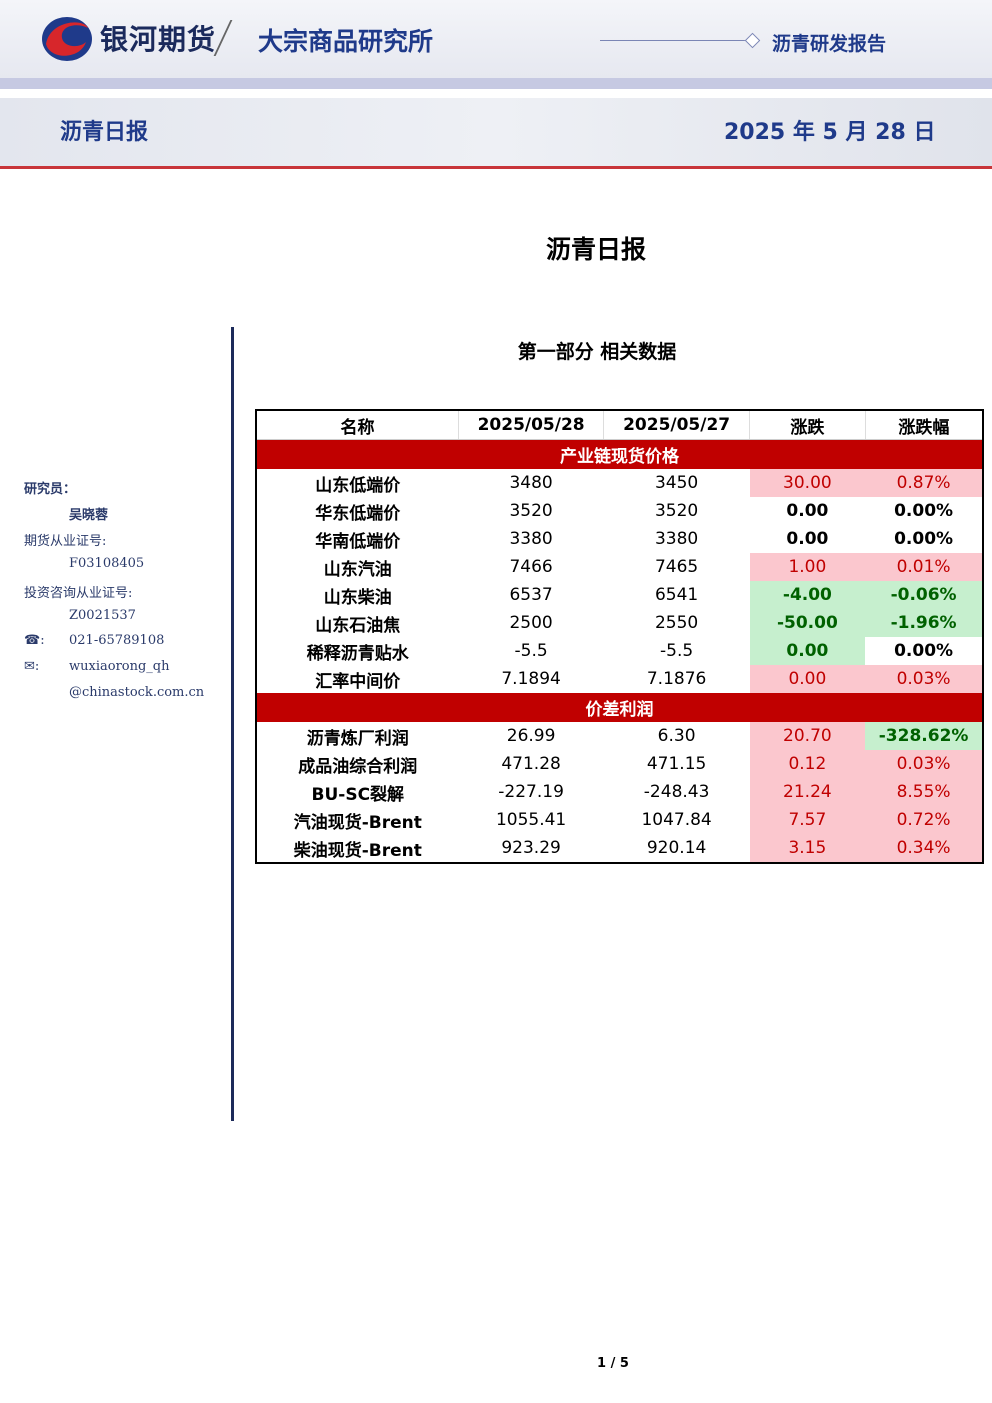  What do you see at coordinates (358, 681) in the screenshot?
I see `row-name: 汇率中间价` at bounding box center [358, 681].